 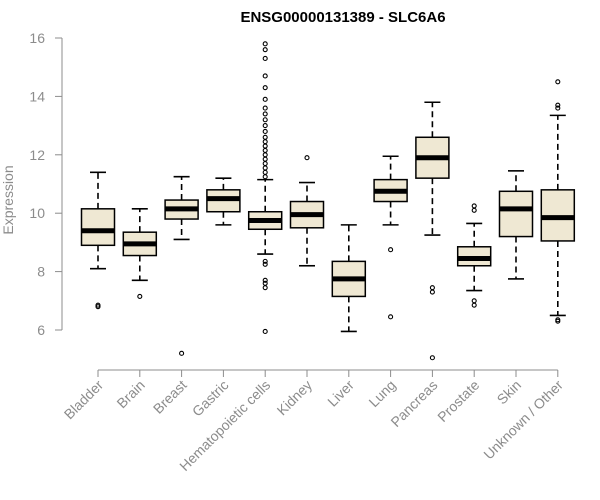 I want to click on chart-title: ENSG00000131389 - SLC6A6, so click(x=342, y=17).